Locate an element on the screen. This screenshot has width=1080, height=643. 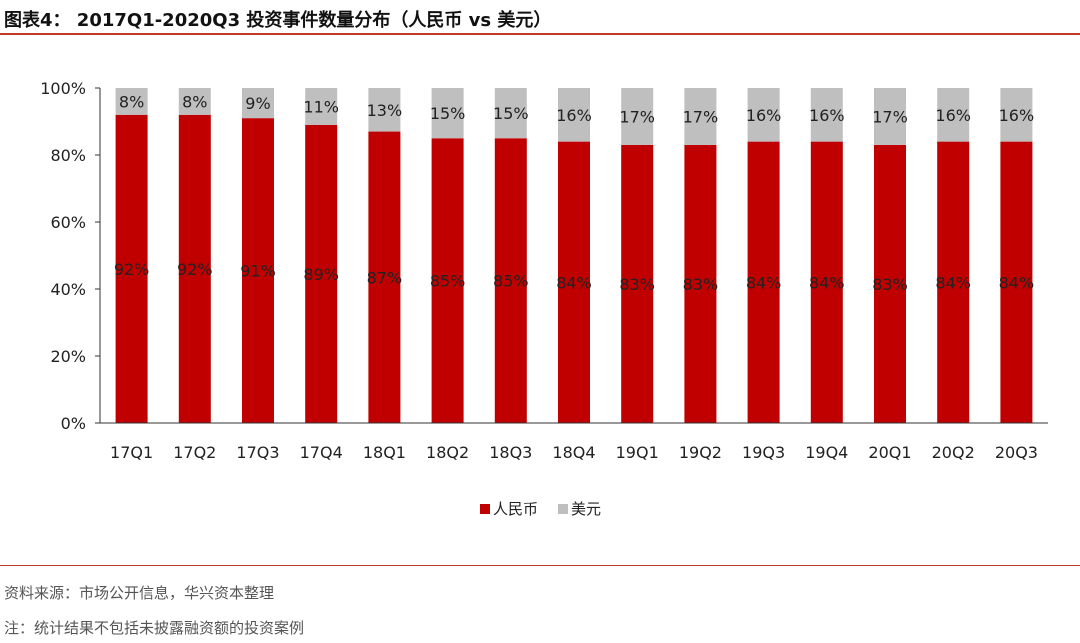
data-label-rmb: 91% is located at coordinates (258, 271).